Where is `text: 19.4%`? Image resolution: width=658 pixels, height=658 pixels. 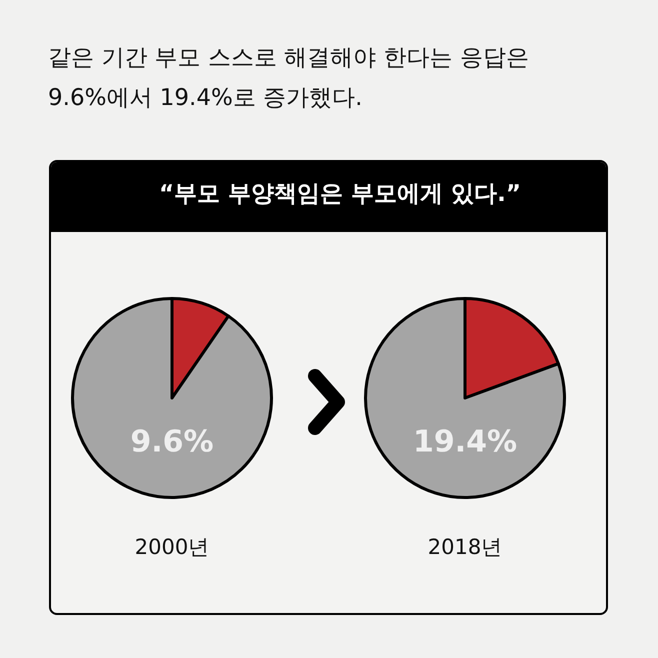 text: 19.4% is located at coordinates (465, 442).